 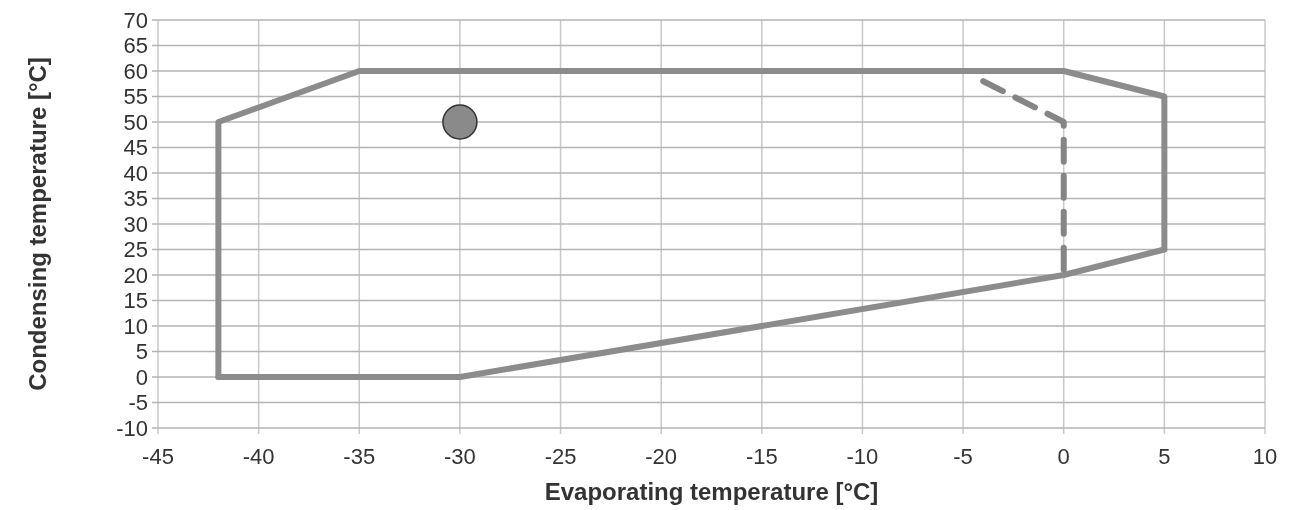 I want to click on x-tick-label: -25, so click(x=560, y=456).